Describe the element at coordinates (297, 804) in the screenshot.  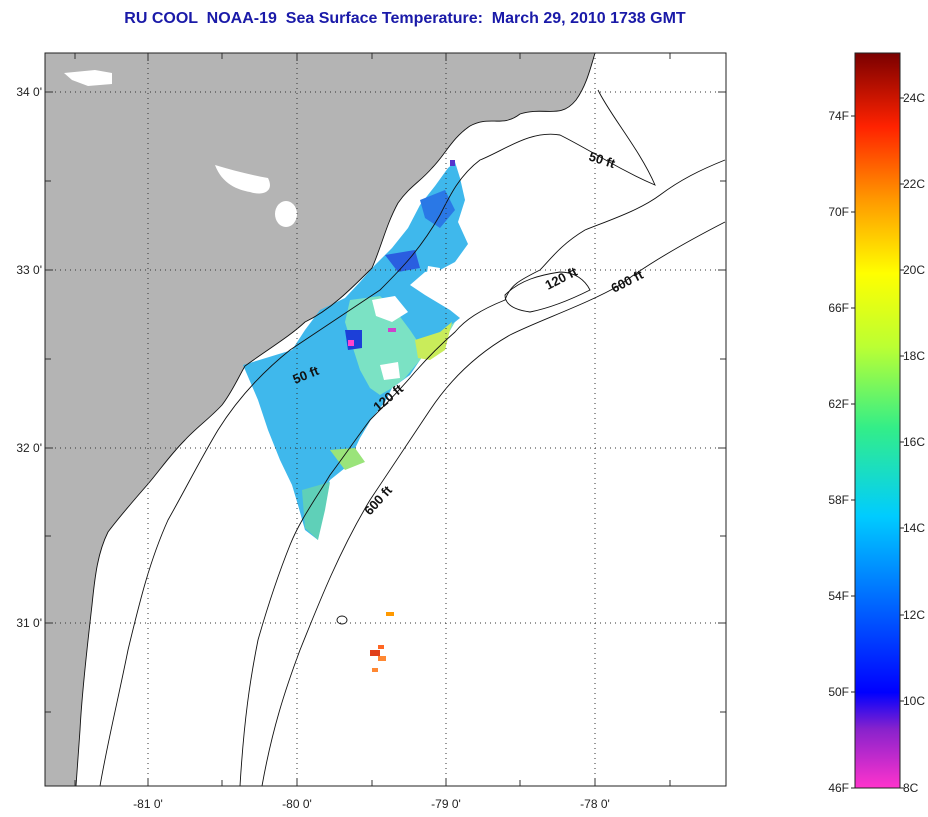
I see `lon-tick-label: -80 0'` at that location.